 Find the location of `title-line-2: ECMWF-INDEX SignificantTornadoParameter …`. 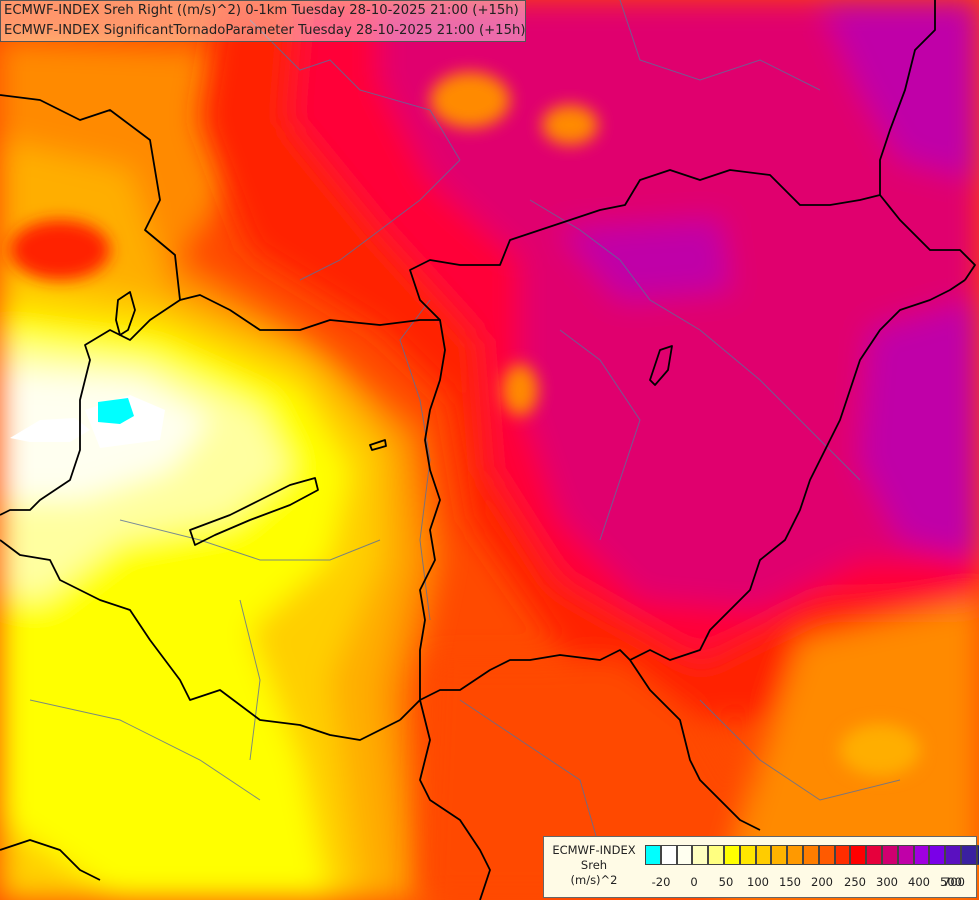

title-line-2: ECMWF-INDEX SignificantTornadoParameter … is located at coordinates (265, 30).